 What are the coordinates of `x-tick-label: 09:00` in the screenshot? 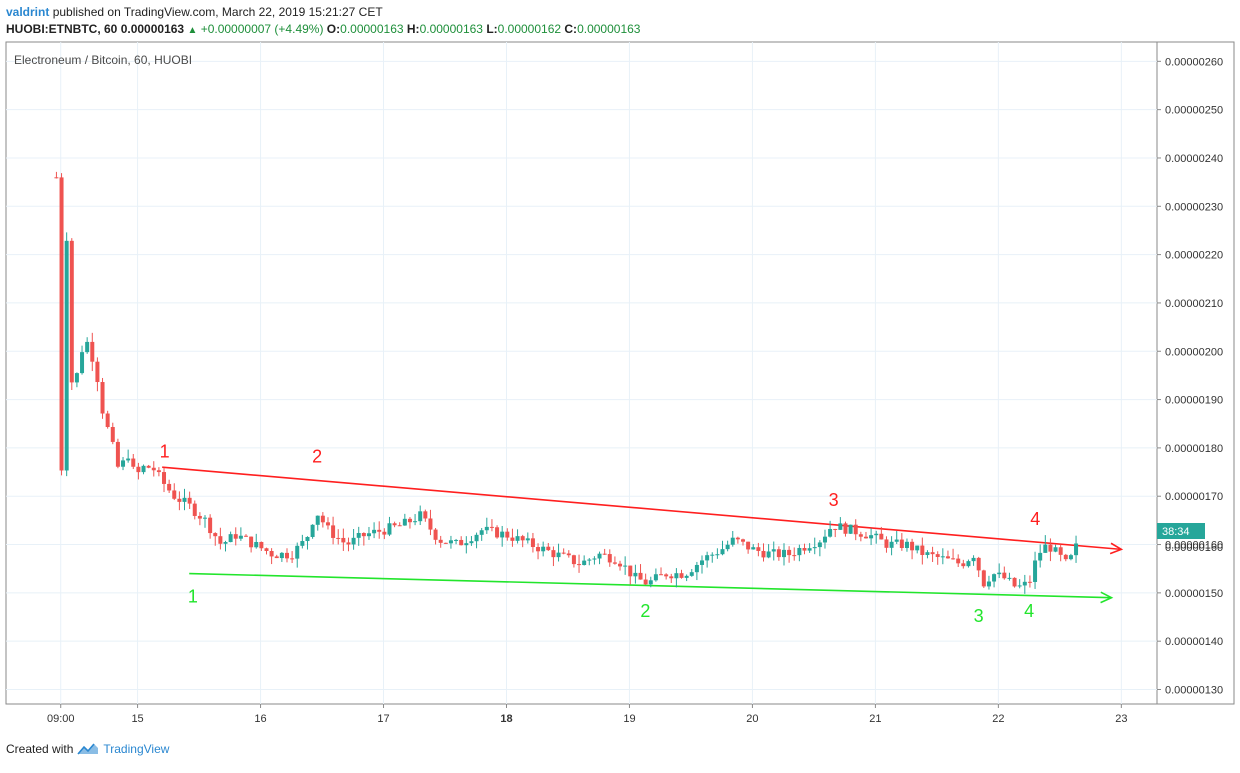 It's located at (61, 719).